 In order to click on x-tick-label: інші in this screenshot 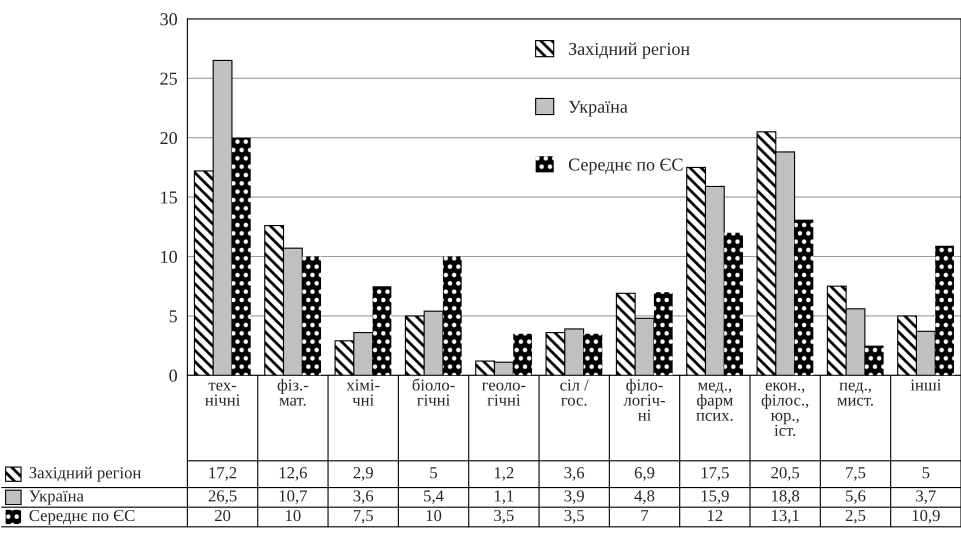, I will do `click(926, 384)`.